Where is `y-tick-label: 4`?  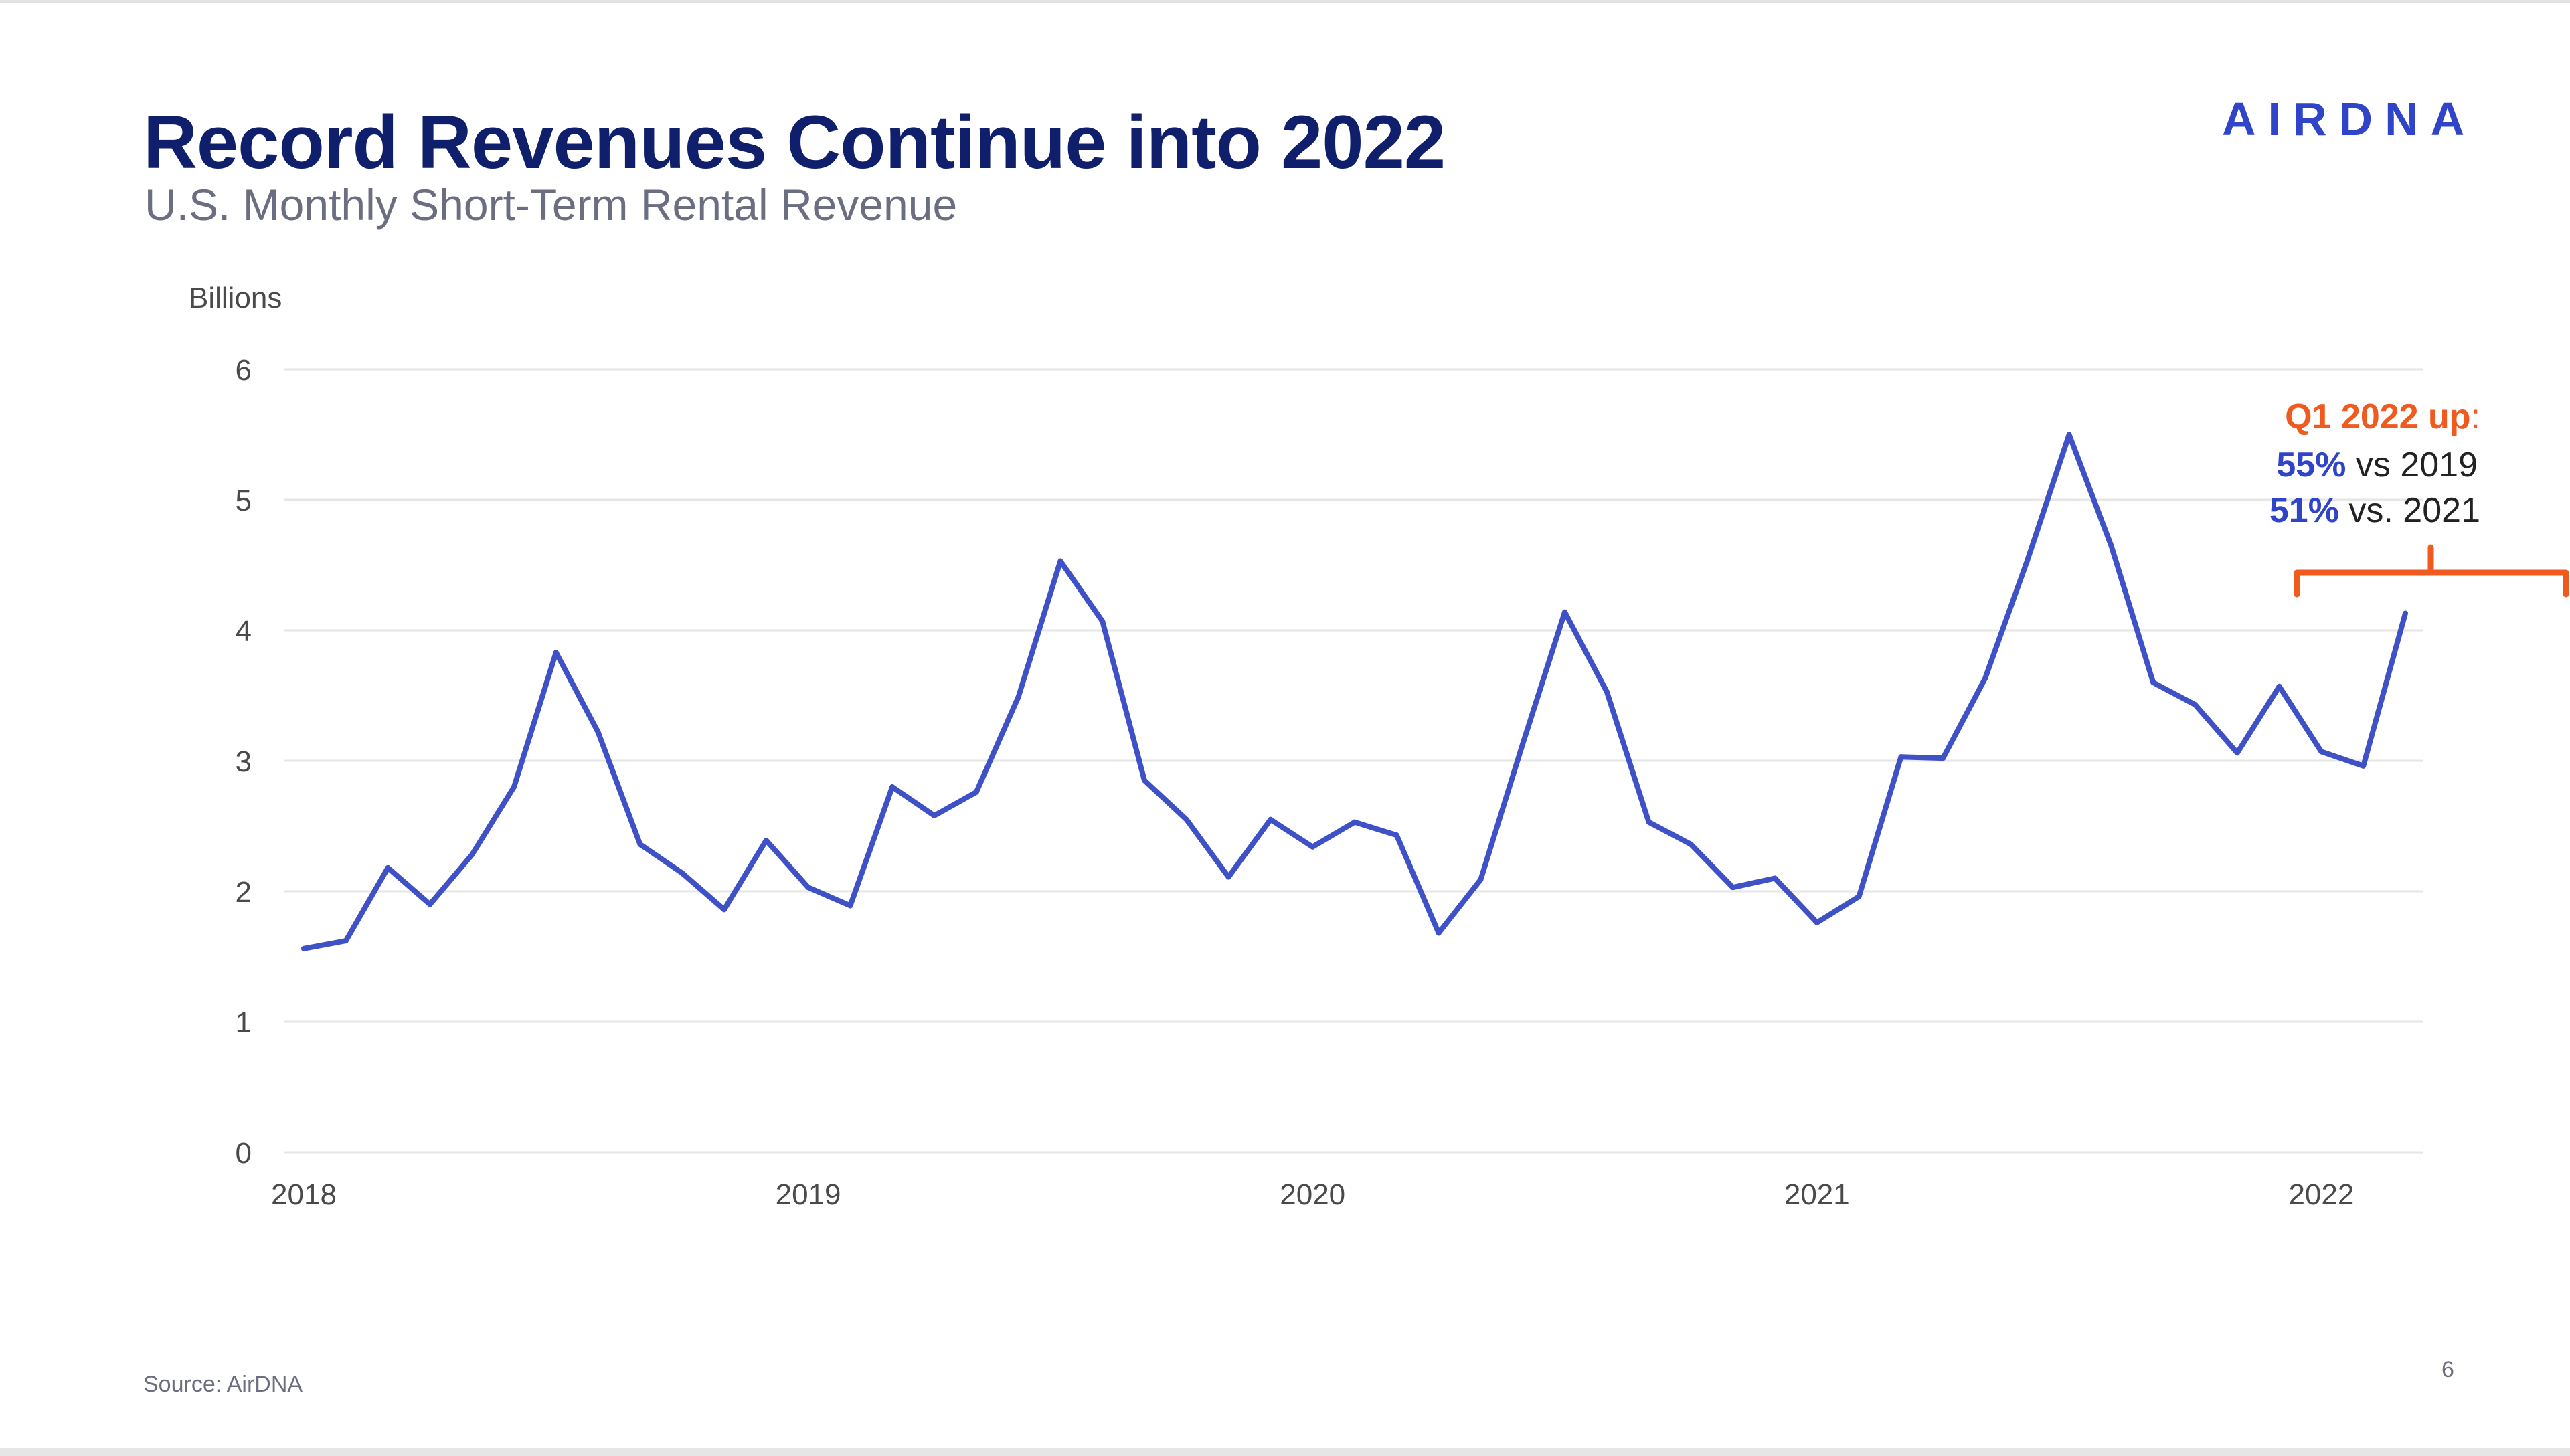
y-tick-label: 4 is located at coordinates (244, 631).